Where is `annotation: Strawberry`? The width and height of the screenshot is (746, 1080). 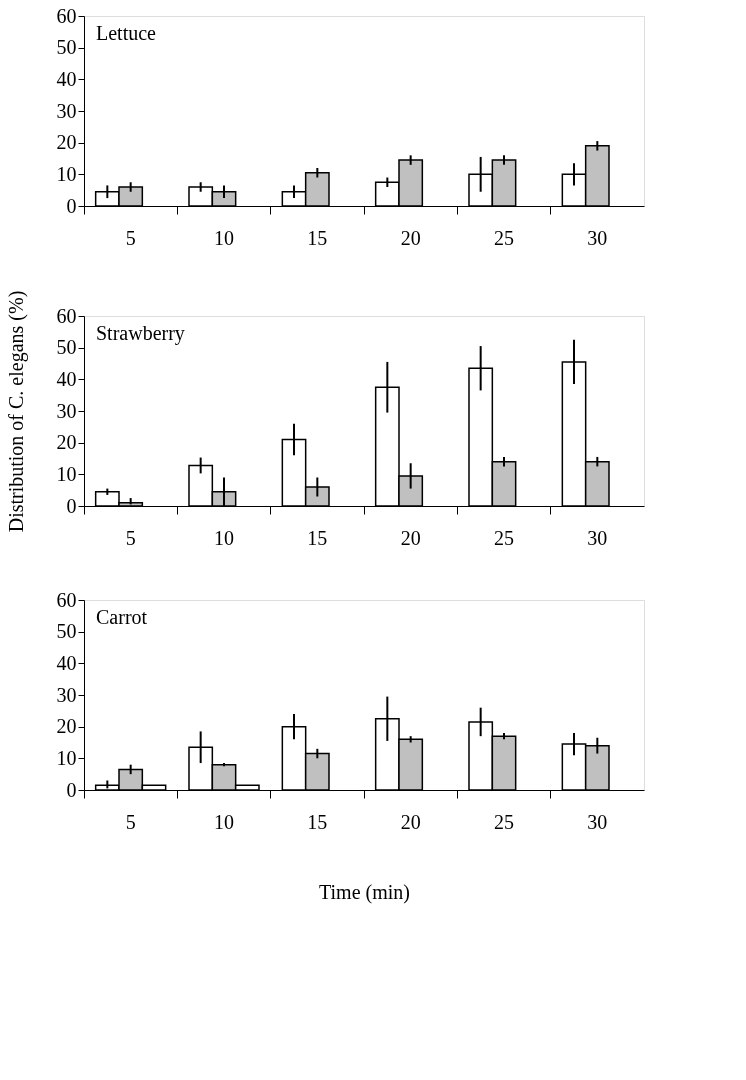 annotation: Strawberry is located at coordinates (140, 333).